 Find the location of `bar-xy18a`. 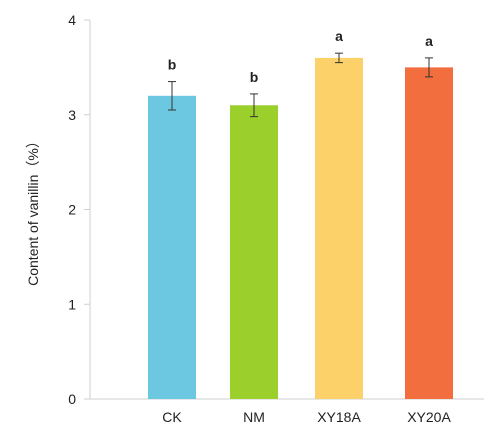

bar-xy18a is located at coordinates (339, 228).